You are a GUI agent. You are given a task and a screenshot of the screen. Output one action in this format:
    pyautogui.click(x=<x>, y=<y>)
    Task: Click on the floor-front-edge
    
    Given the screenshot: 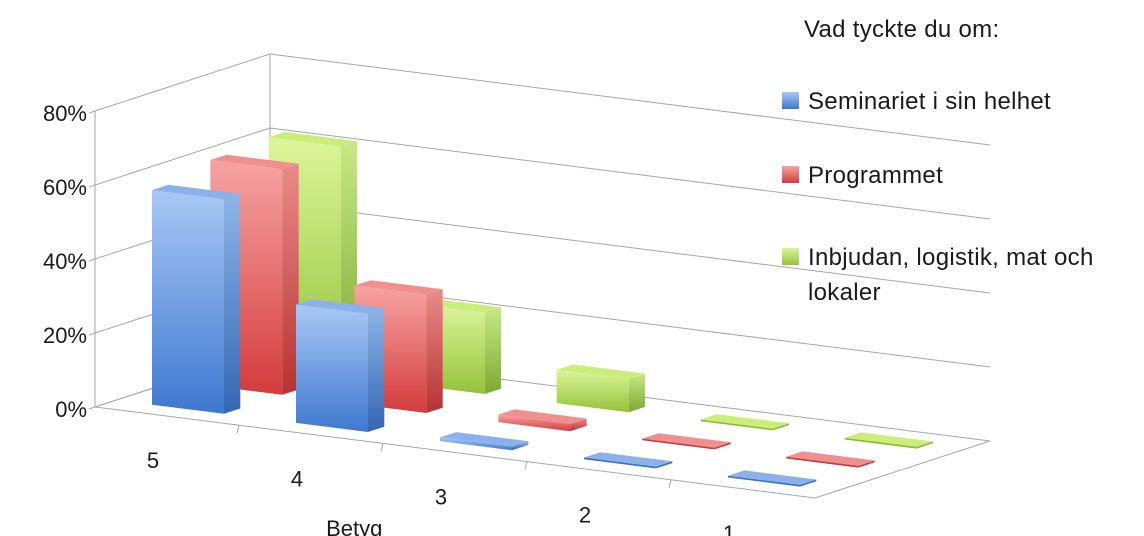 What is the action you would take?
    pyautogui.click(x=455, y=452)
    